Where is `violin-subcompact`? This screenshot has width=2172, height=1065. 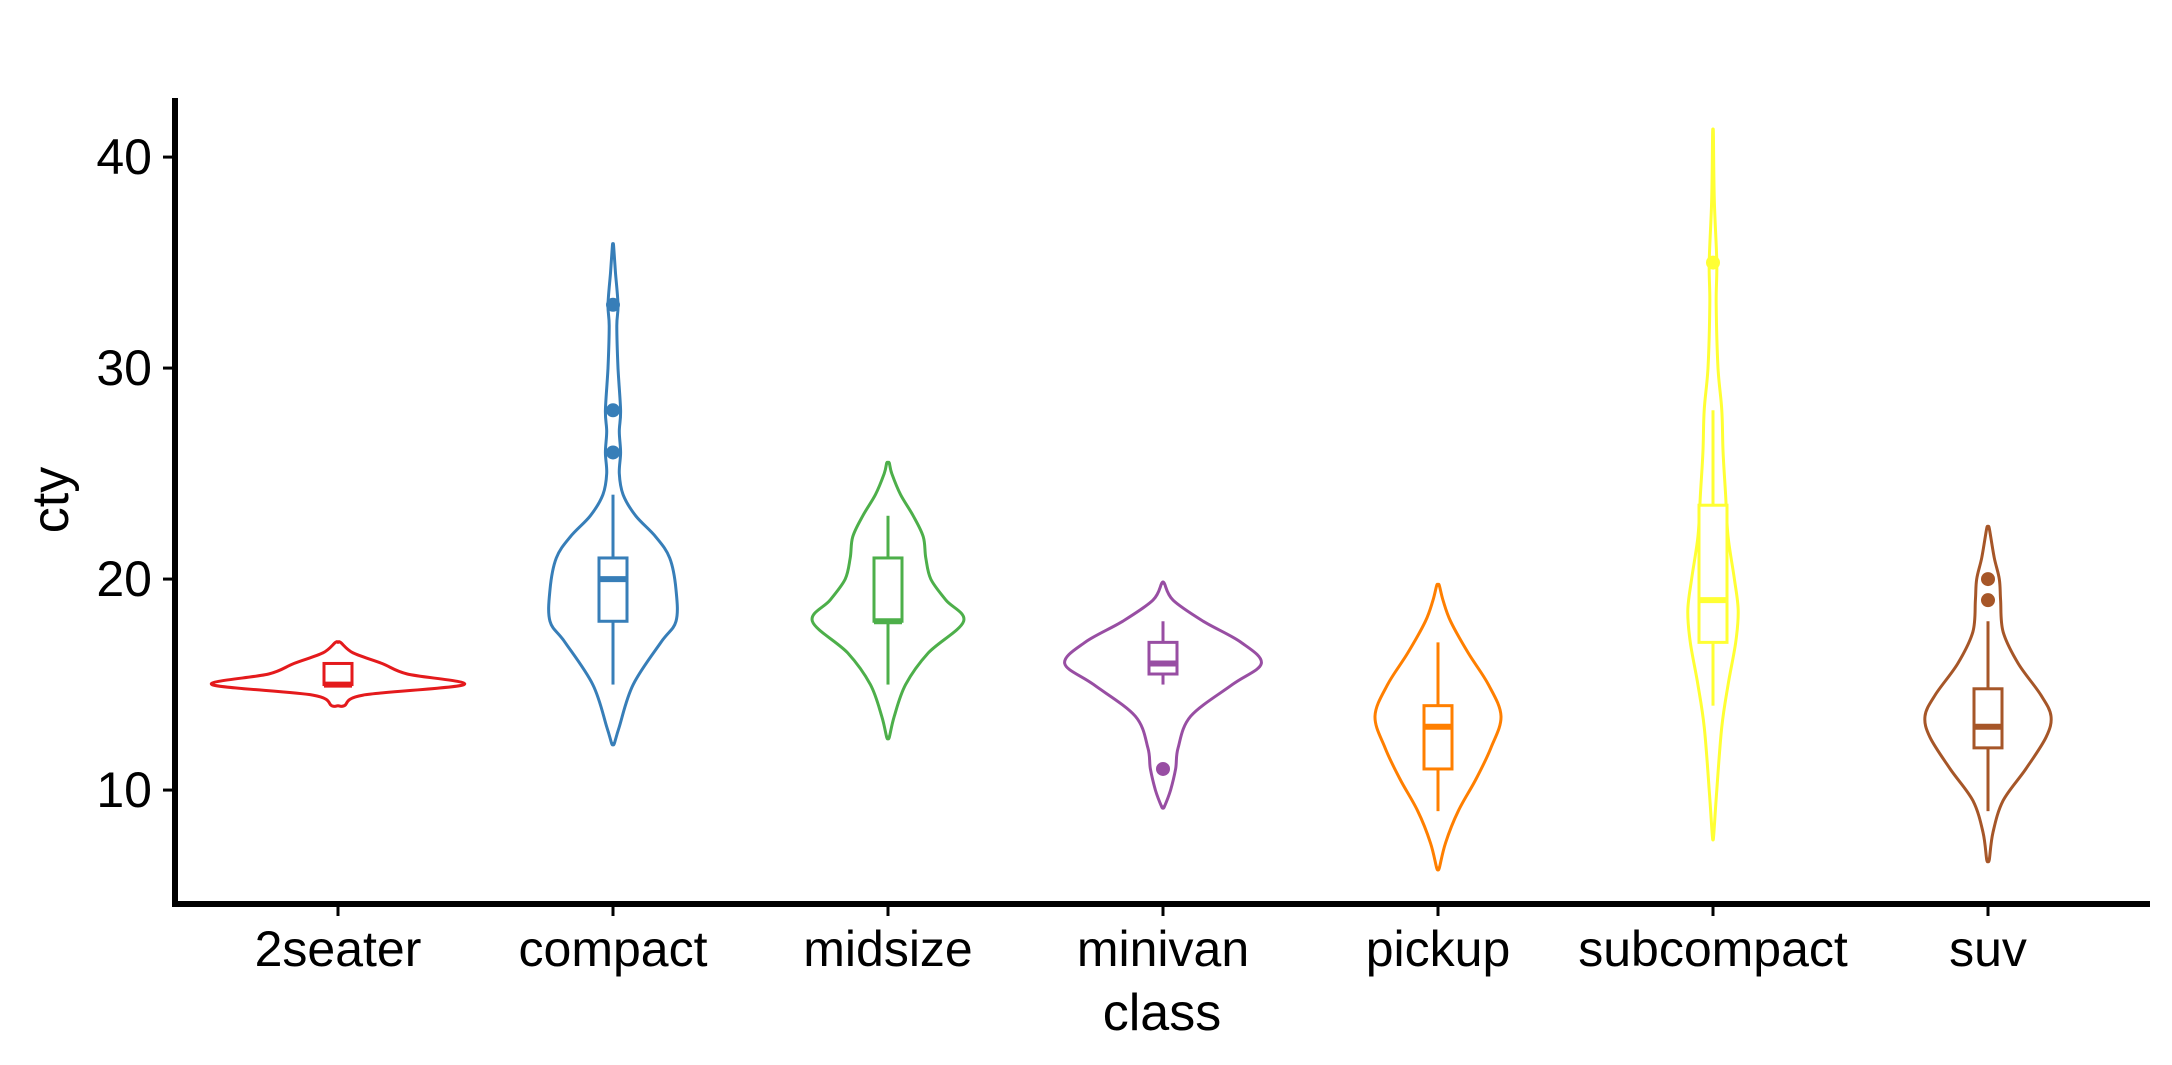 violin-subcompact is located at coordinates (1713, 484).